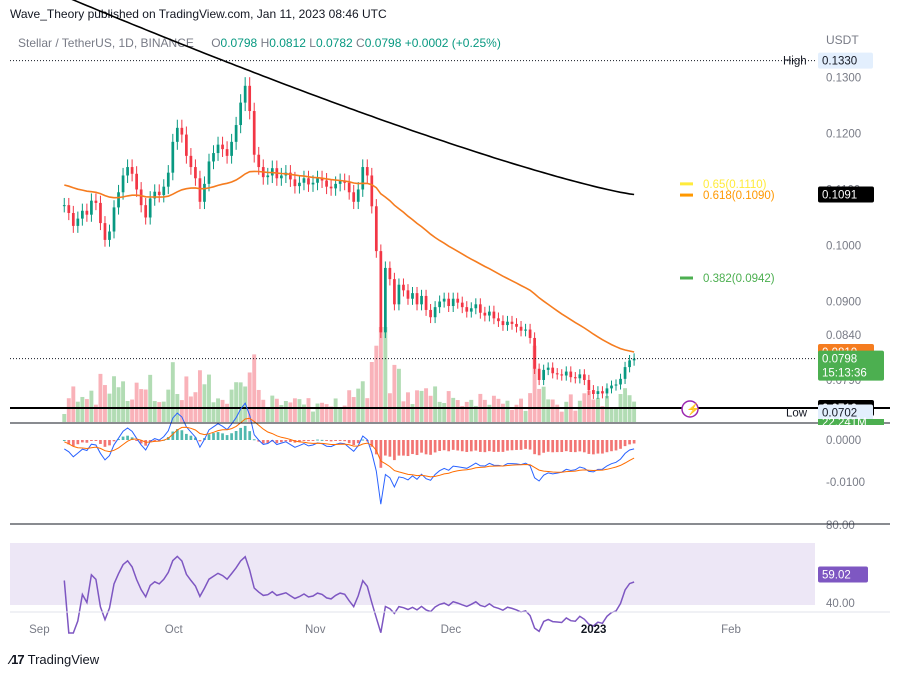  Describe the element at coordinates (843, 303) in the screenshot. I see `price-tick-label: 0.0900` at that location.